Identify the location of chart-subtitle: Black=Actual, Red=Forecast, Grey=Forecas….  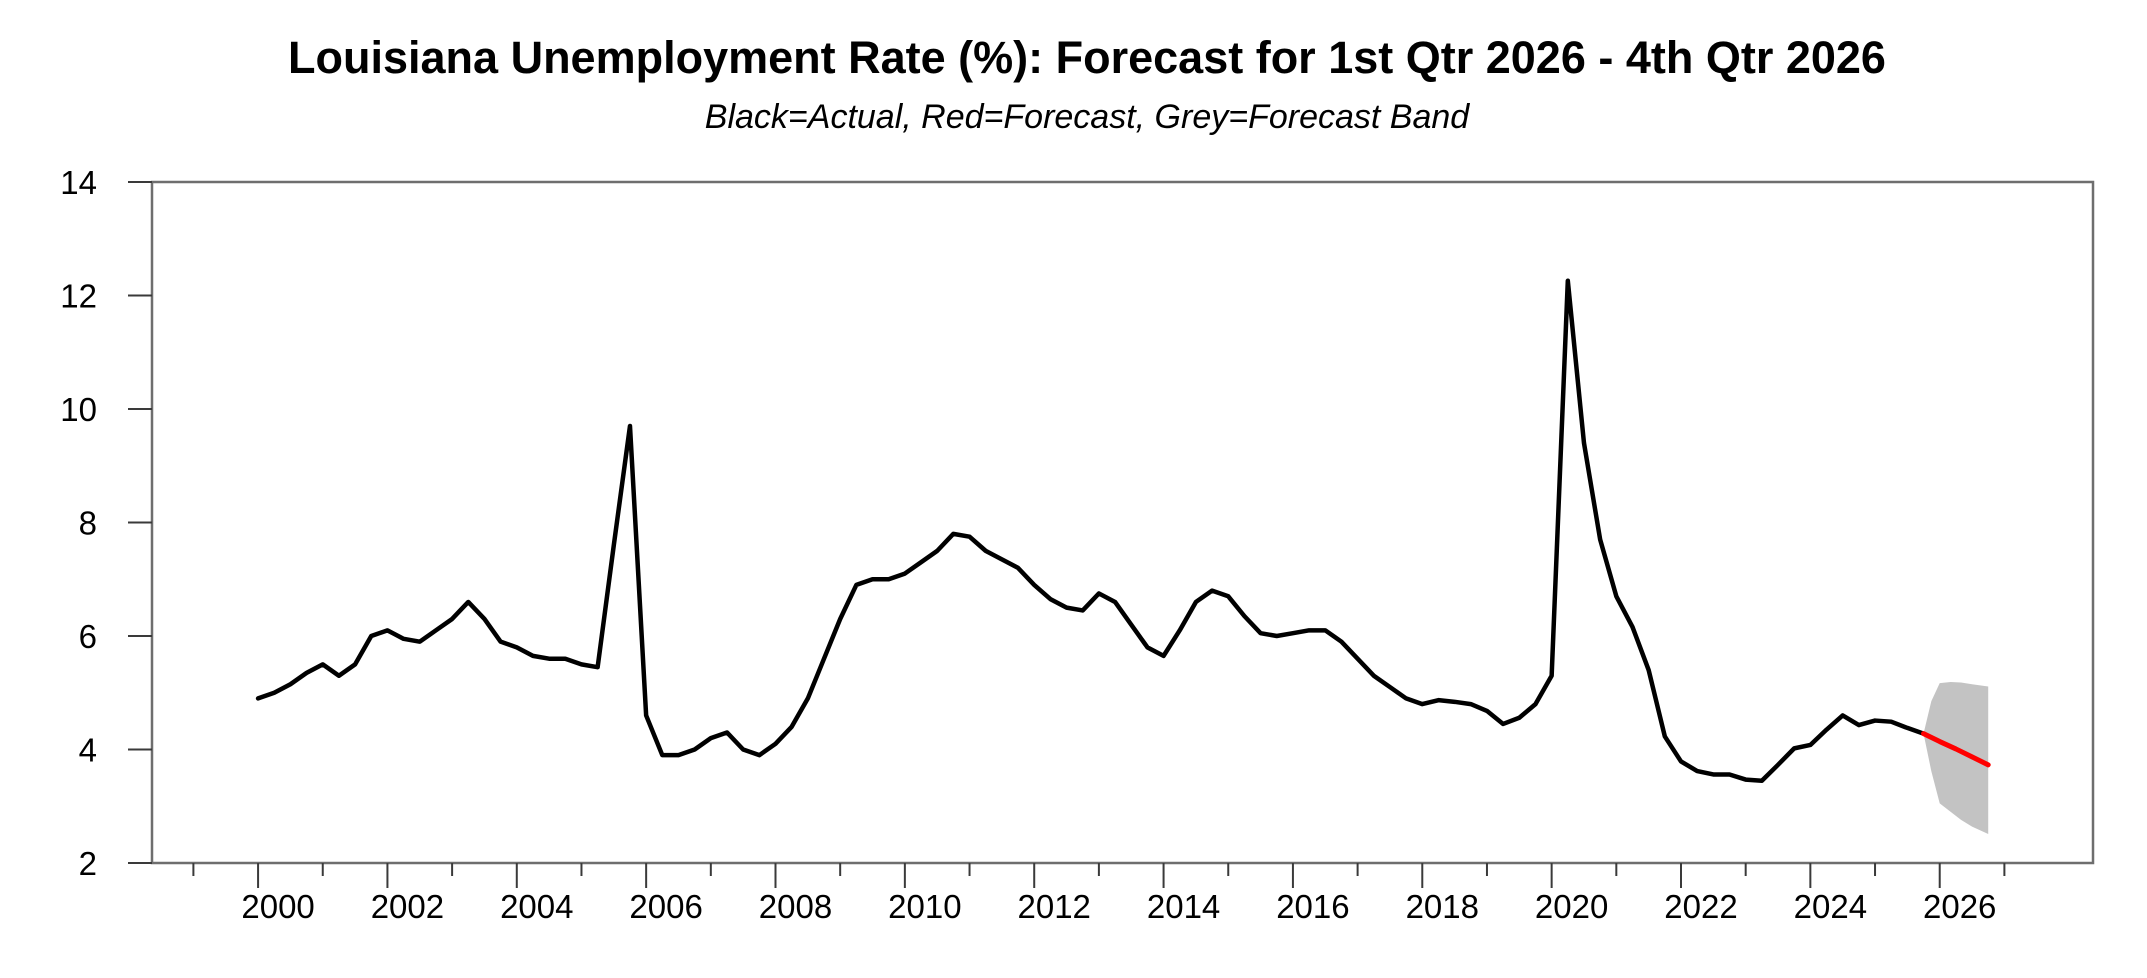
(1088, 117).